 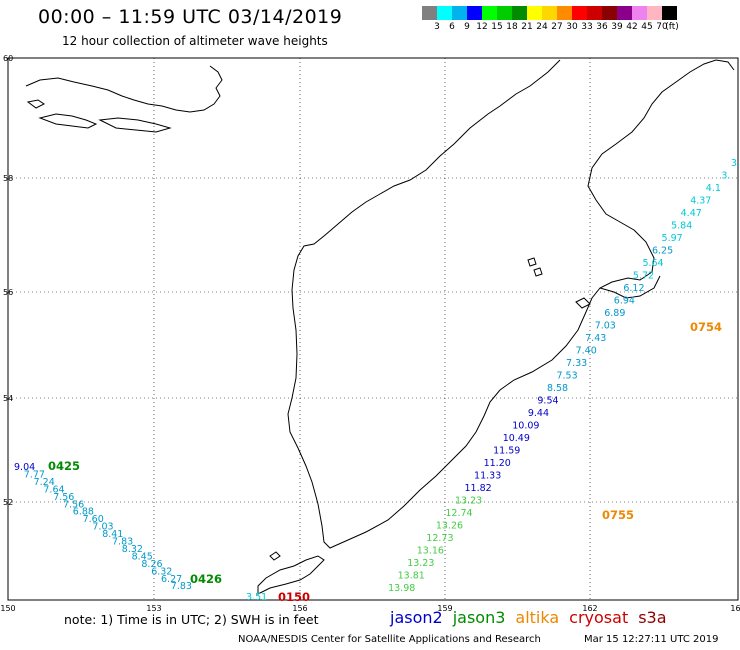 I want to click on lat-tick-label: 54, so click(x=8, y=398).